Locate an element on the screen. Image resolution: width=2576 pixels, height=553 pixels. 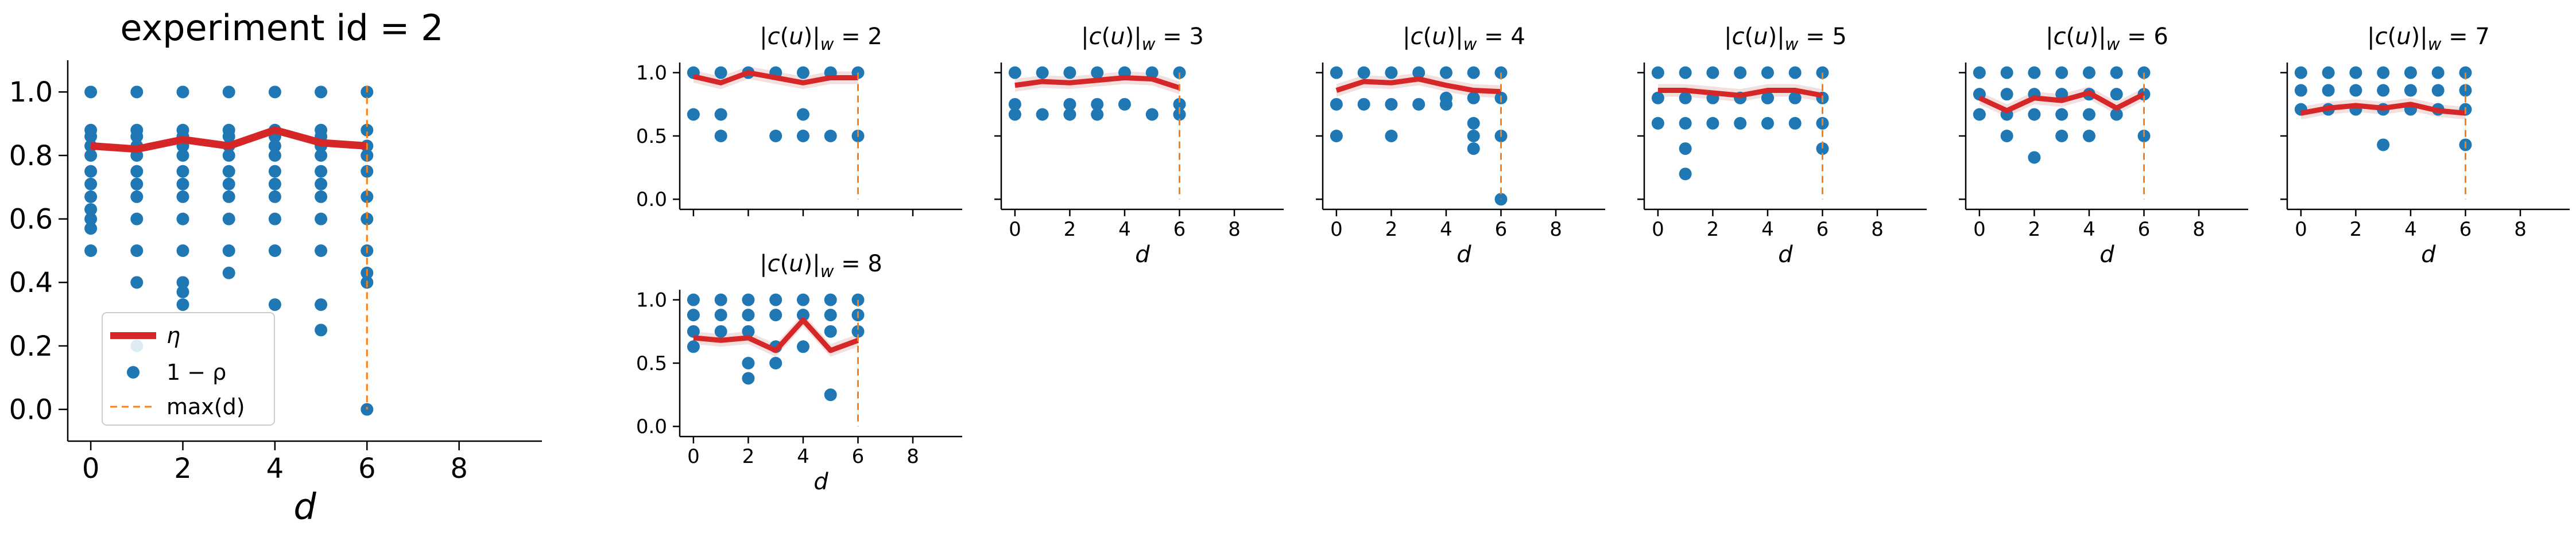
chart-panel: 0.0 0.5 1.0 |c(u)|w = 2 is located at coordinates (799, 120).